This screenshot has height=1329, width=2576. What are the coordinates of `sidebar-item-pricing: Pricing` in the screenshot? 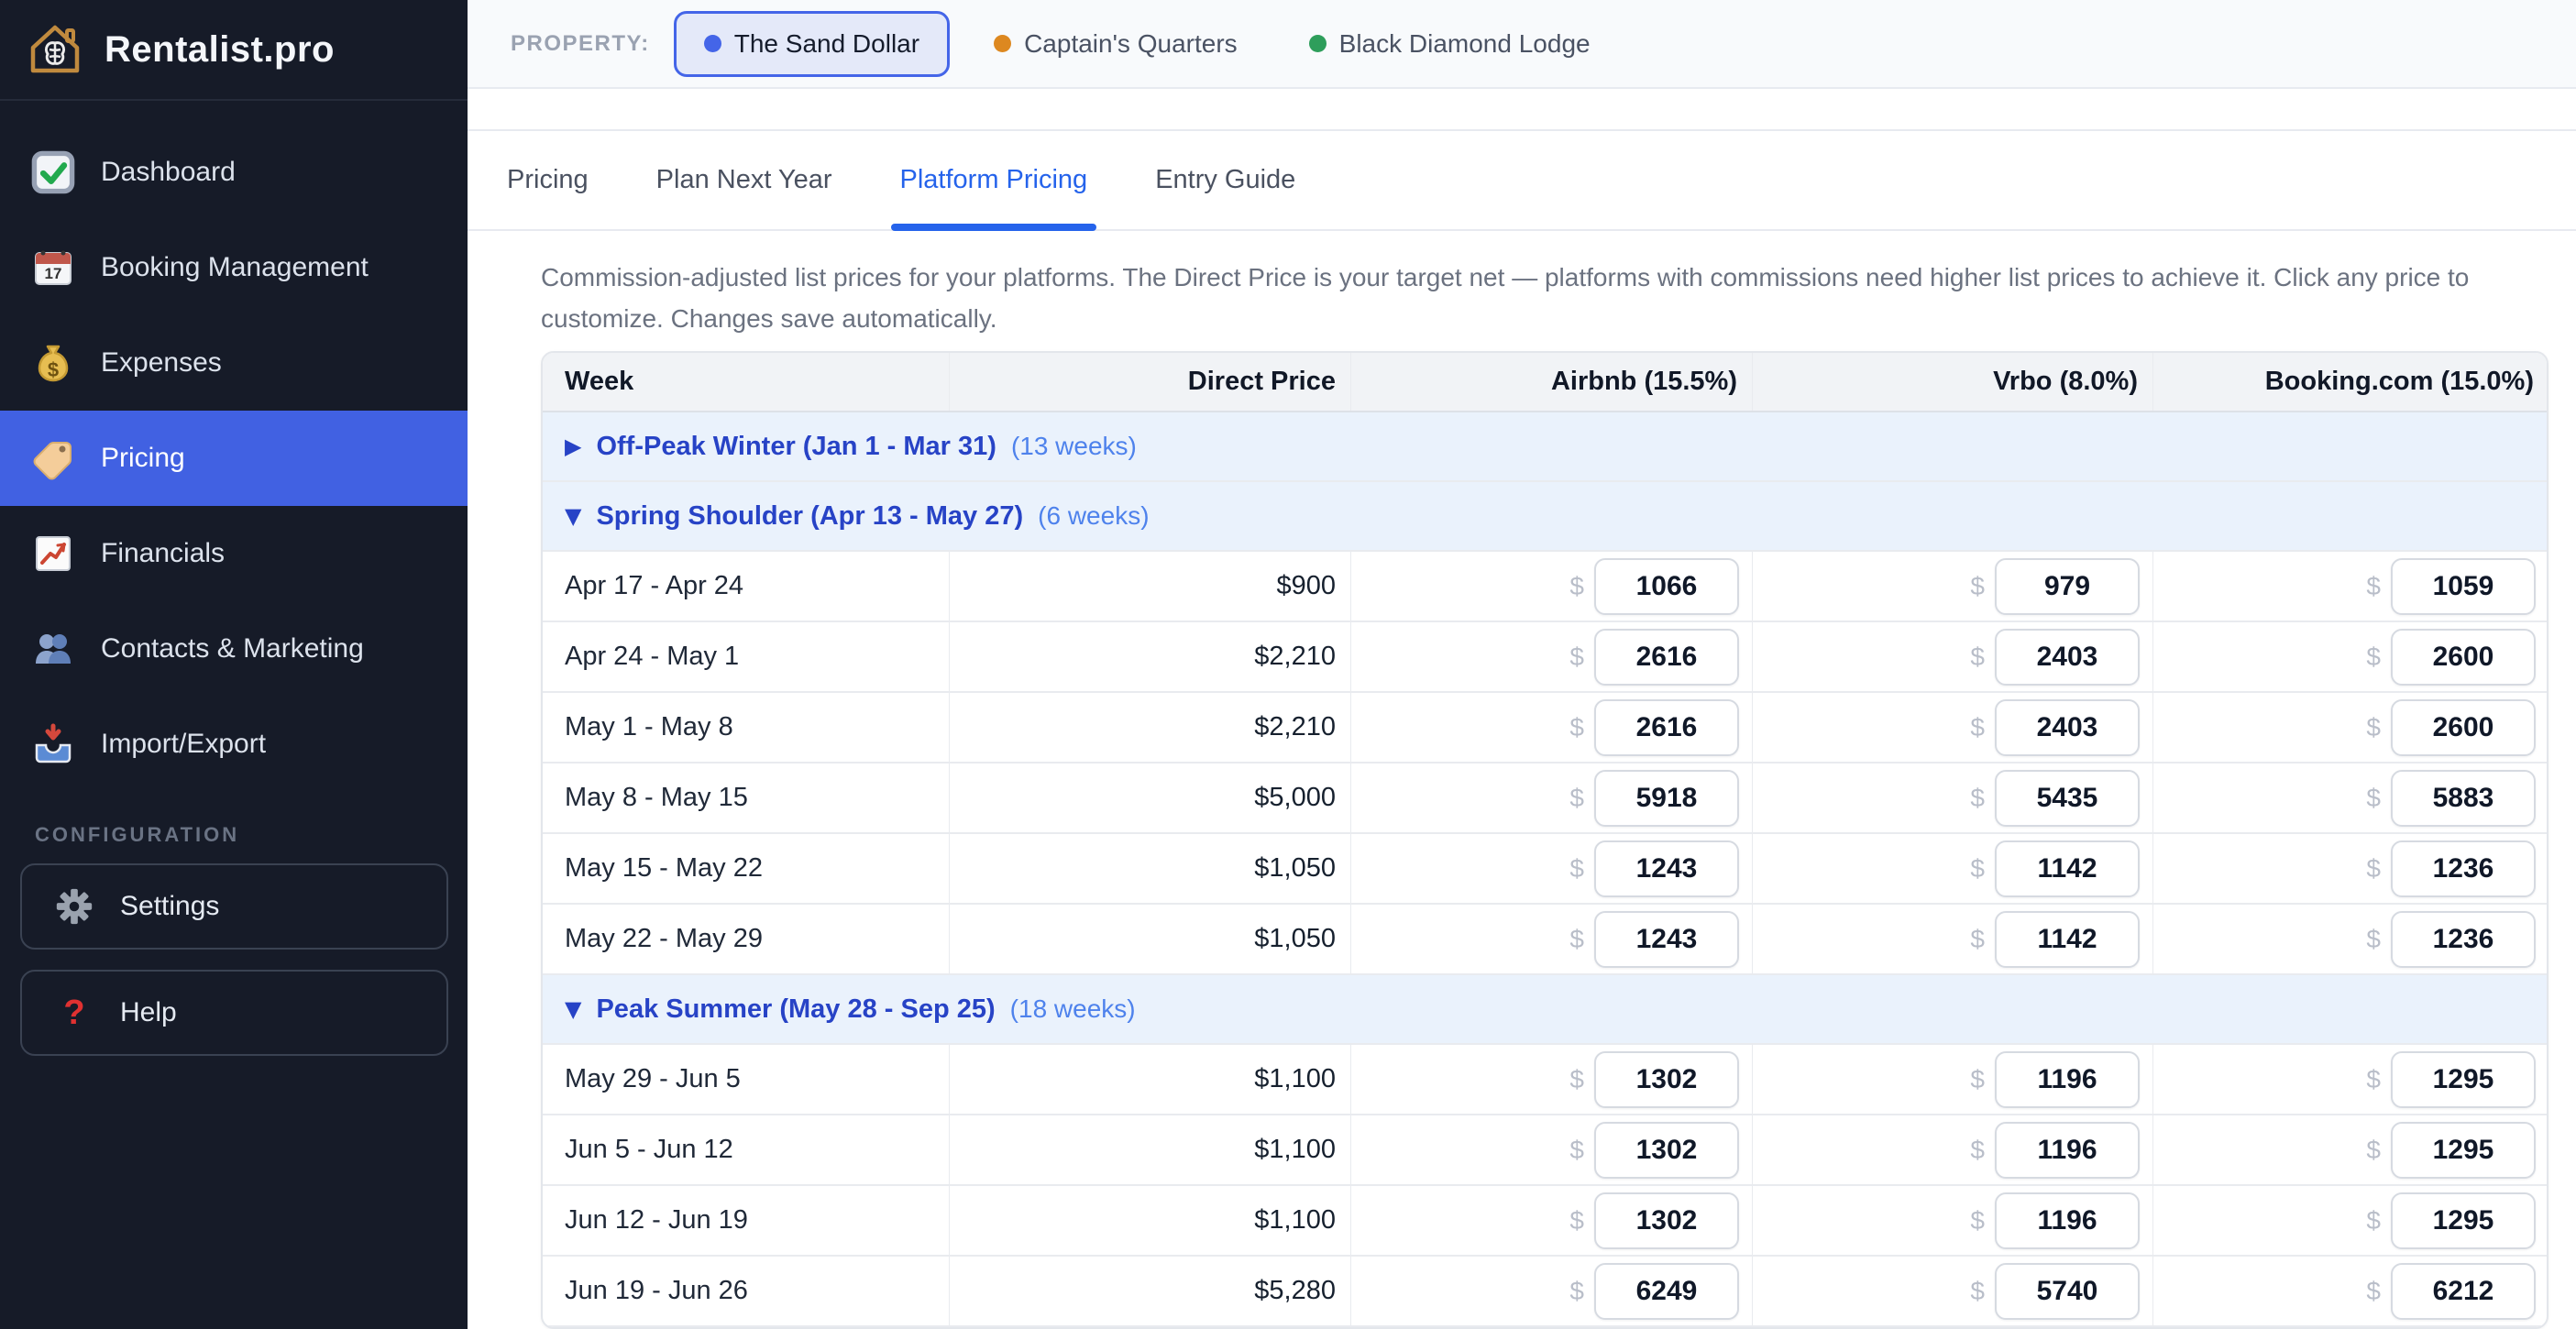 It's located at (234, 458).